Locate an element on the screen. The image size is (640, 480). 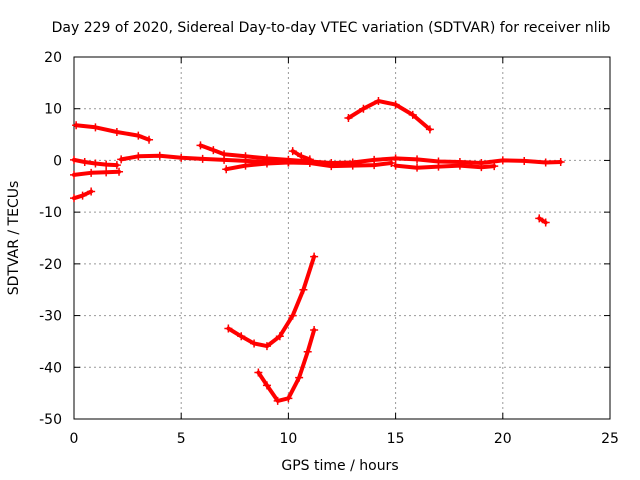
x-tick-label: 20 is located at coordinates (503, 439).